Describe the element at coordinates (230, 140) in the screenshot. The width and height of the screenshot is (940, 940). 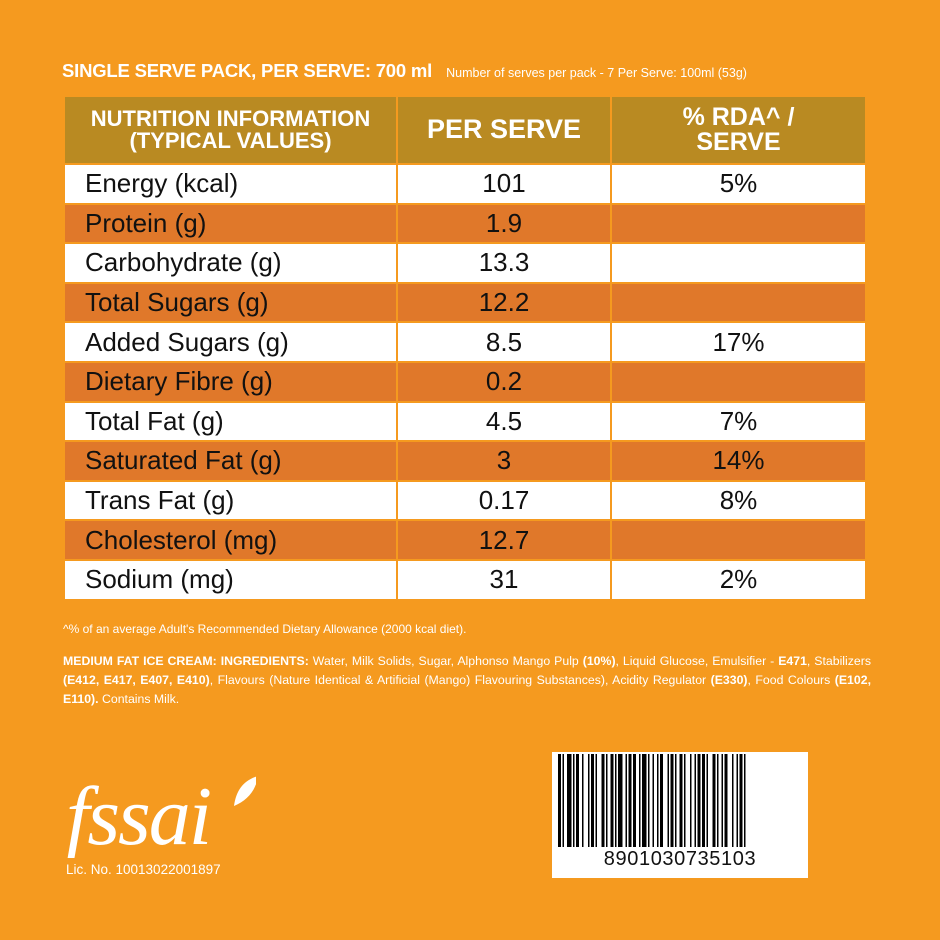
I see `header-nutrition-line2: (TYPICAL VALUES)` at that location.